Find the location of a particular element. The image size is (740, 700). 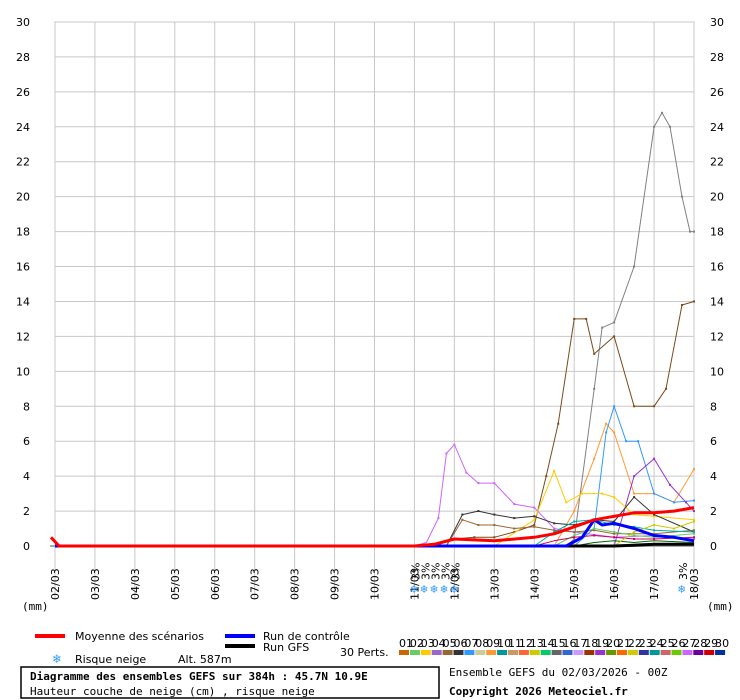

pert-number: 10 is located at coordinates (504, 643).